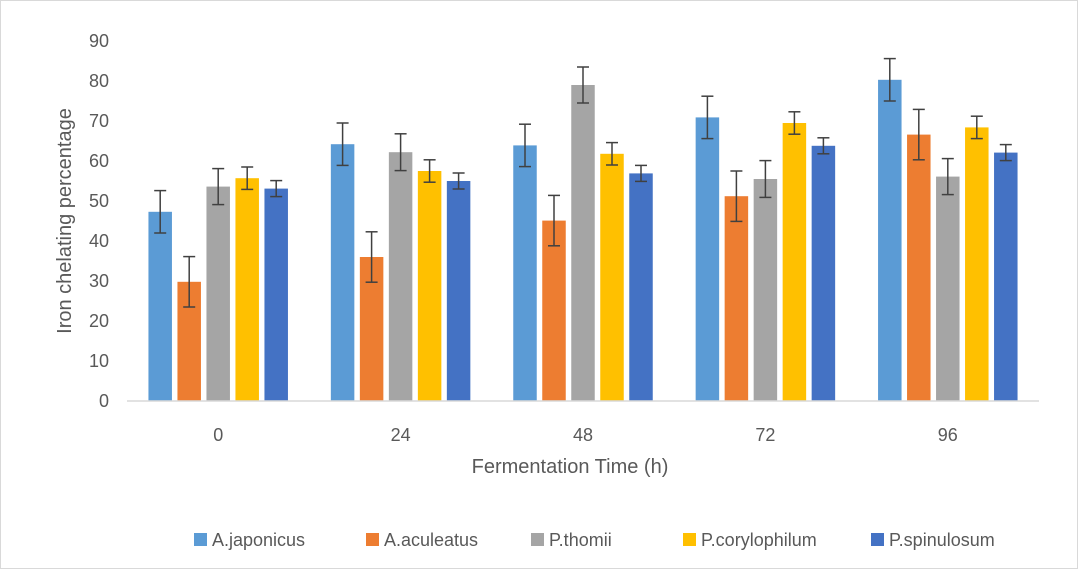 The image size is (1078, 573). Describe the element at coordinates (342, 272) in the screenshot. I see `bar-a-japonicus-24h` at that location.